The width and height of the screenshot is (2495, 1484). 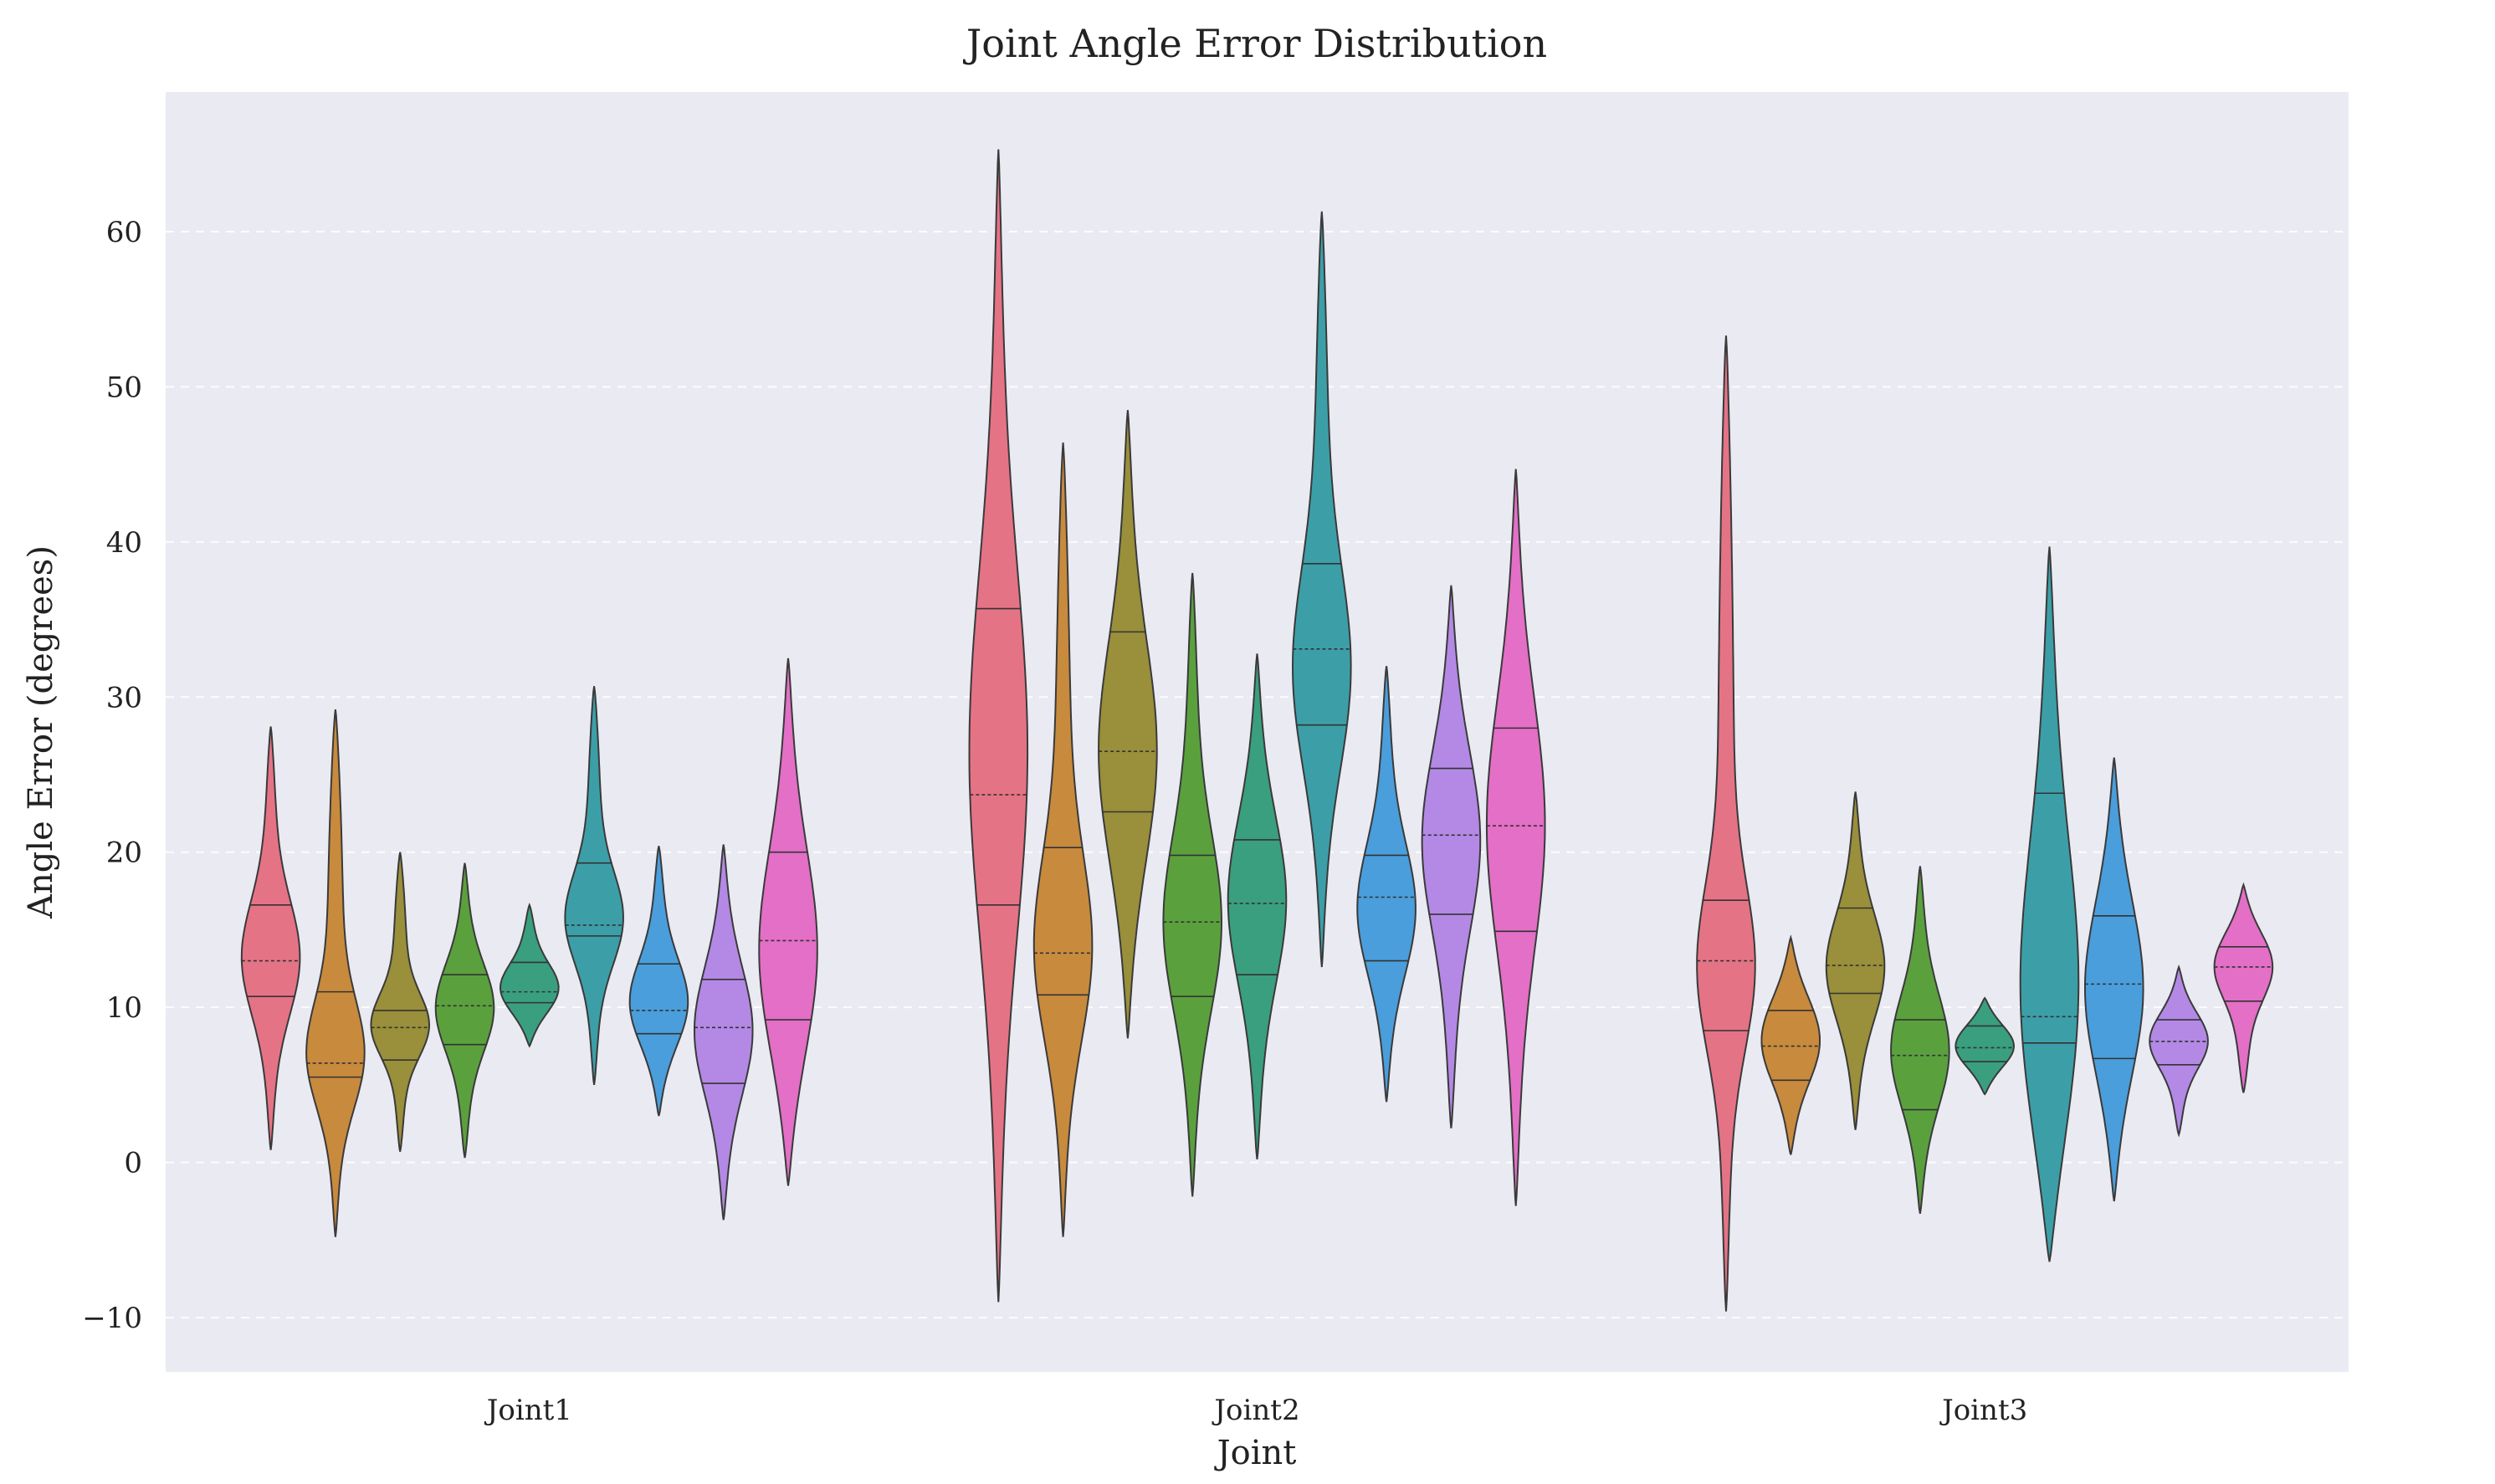 I want to click on chart-title: Joint Angle Error Distribution, so click(x=1255, y=43).